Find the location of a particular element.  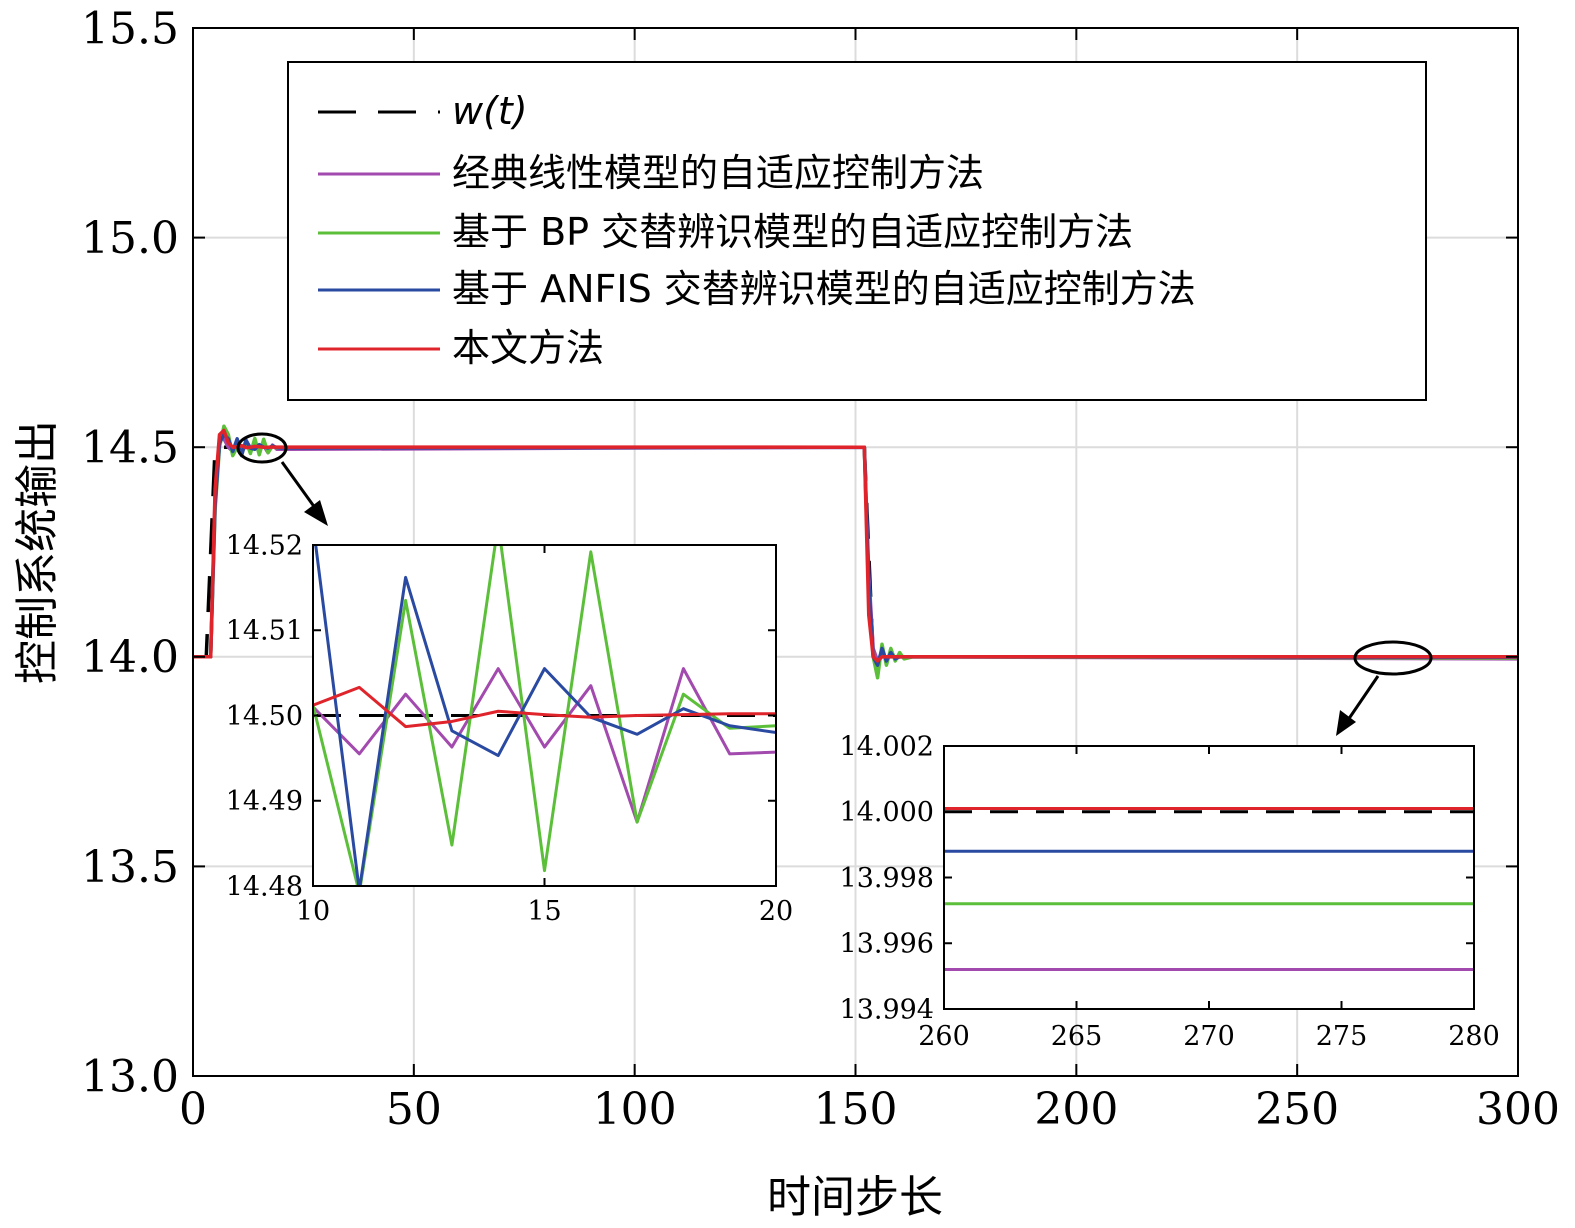

x-tick-label: 50 is located at coordinates (414, 1109).